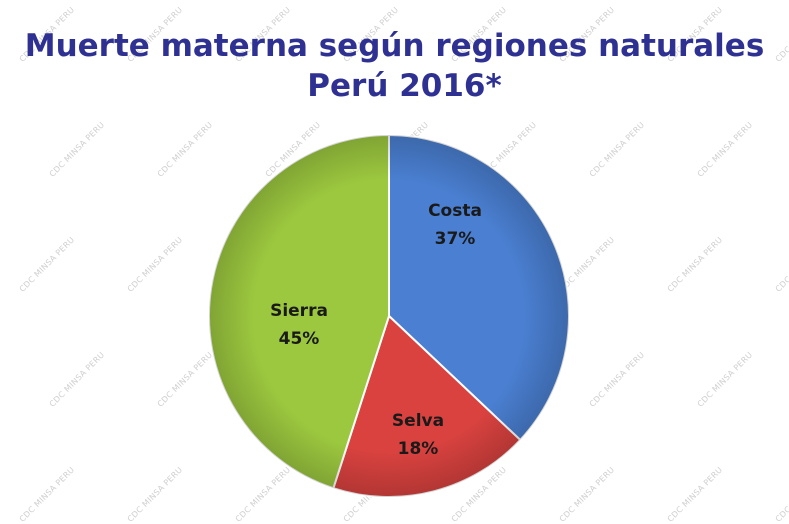 Image resolution: width=789 pixels, height=524 pixels. Describe the element at coordinates (455, 239) in the screenshot. I see `slice-value-costa: 37%` at that location.